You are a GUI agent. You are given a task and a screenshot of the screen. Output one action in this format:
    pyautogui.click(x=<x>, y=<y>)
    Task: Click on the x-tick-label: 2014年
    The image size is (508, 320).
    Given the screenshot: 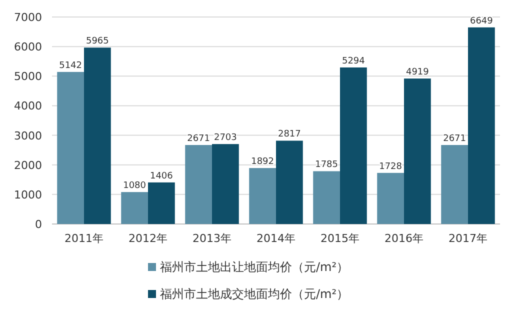 What is the action you would take?
    pyautogui.click(x=276, y=238)
    